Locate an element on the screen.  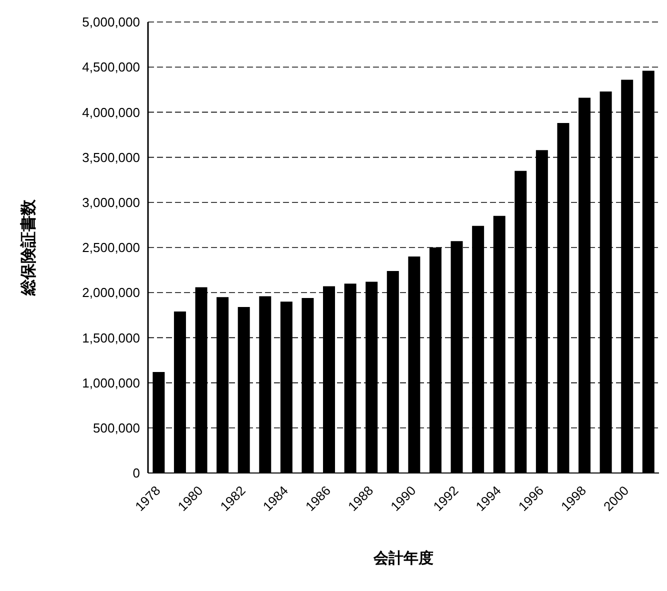
y-axis-title: 総保険証書数 is located at coordinates (29, 247).